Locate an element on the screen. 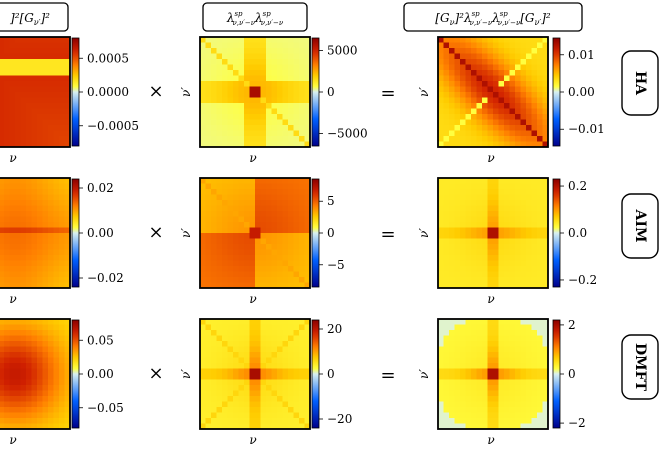  x-axis-label: ν is located at coordinates (12, 299).